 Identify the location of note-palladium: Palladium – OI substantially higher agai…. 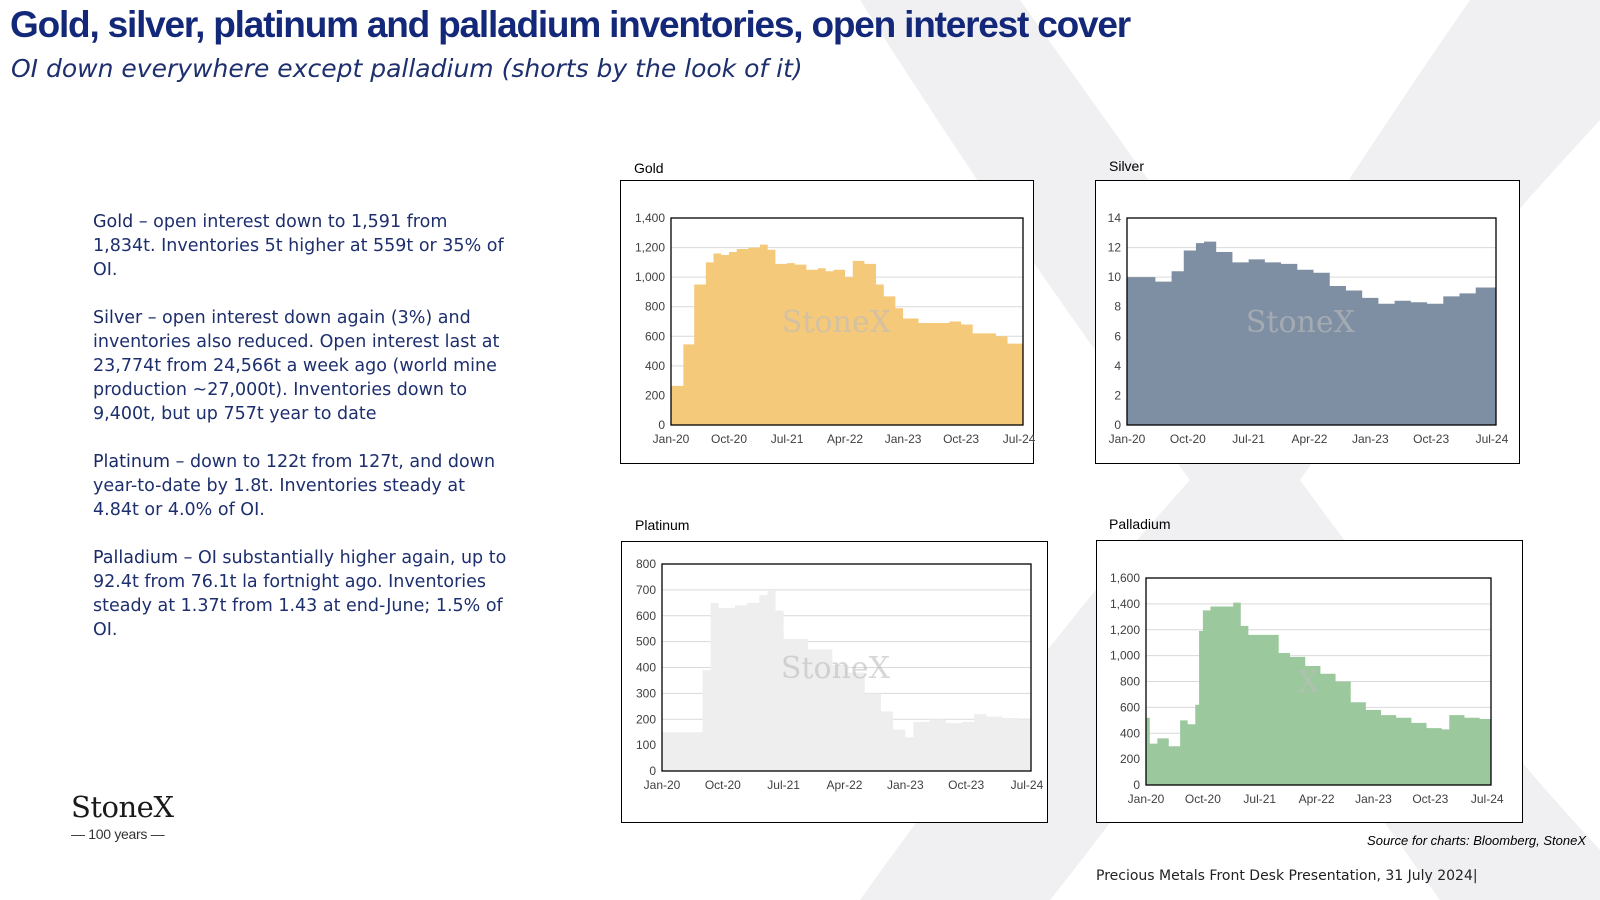
(303, 594).